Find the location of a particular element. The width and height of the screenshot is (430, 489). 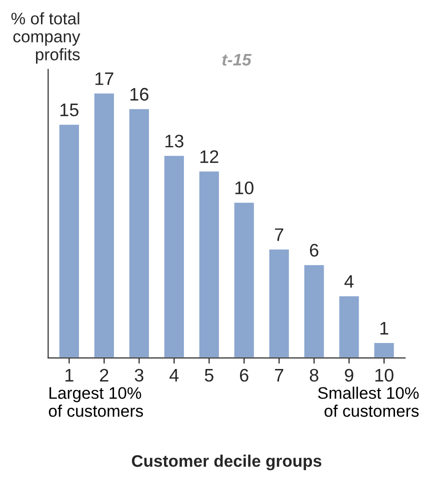

text: Largest 10% of customers is located at coordinates (95, 402).